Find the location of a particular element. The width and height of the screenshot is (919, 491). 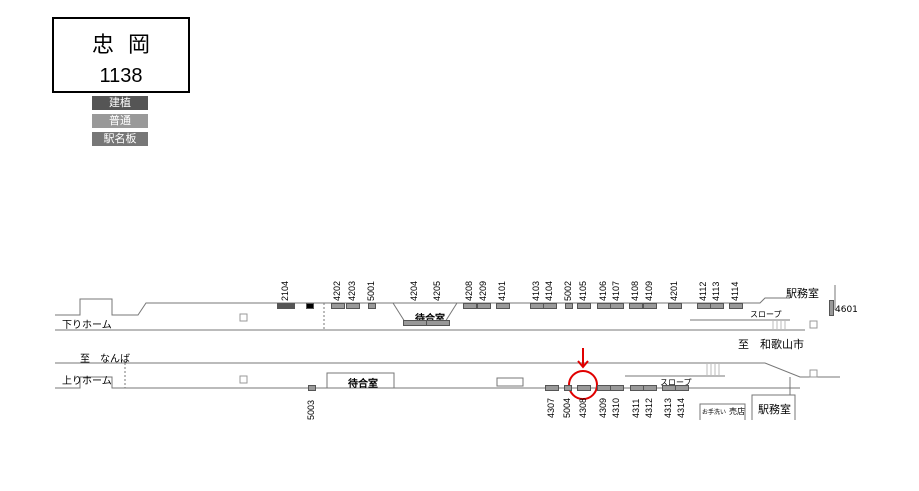

board-label: 4309 is located at coordinates (603, 407).